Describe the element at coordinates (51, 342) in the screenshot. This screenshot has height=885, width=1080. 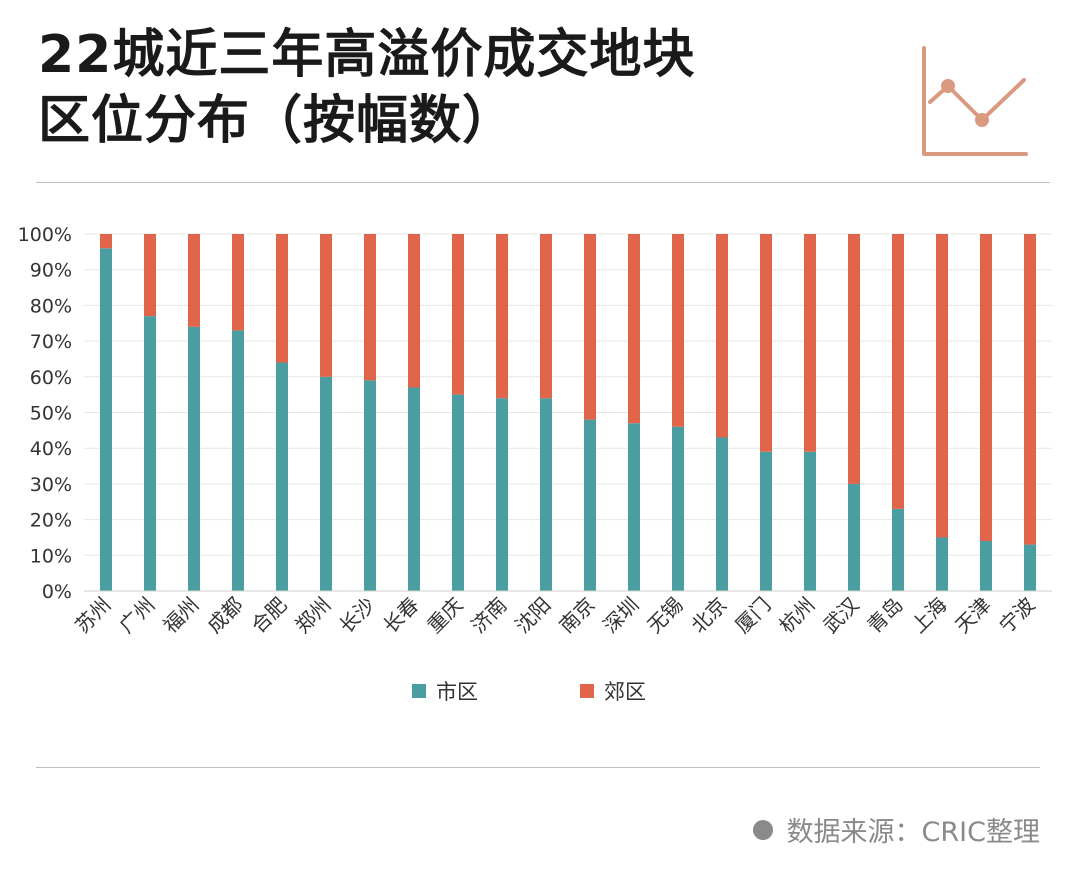
I see `y-tick-label: 70%` at that location.